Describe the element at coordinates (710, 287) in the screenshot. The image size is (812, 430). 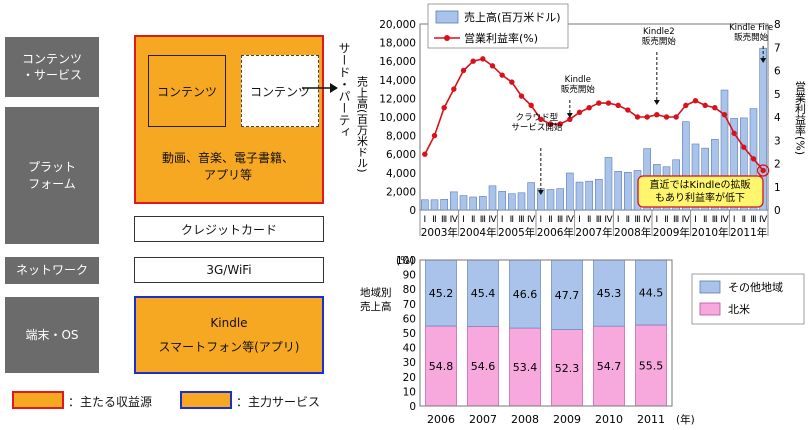
I see `legend-swatch-other-regions` at that location.